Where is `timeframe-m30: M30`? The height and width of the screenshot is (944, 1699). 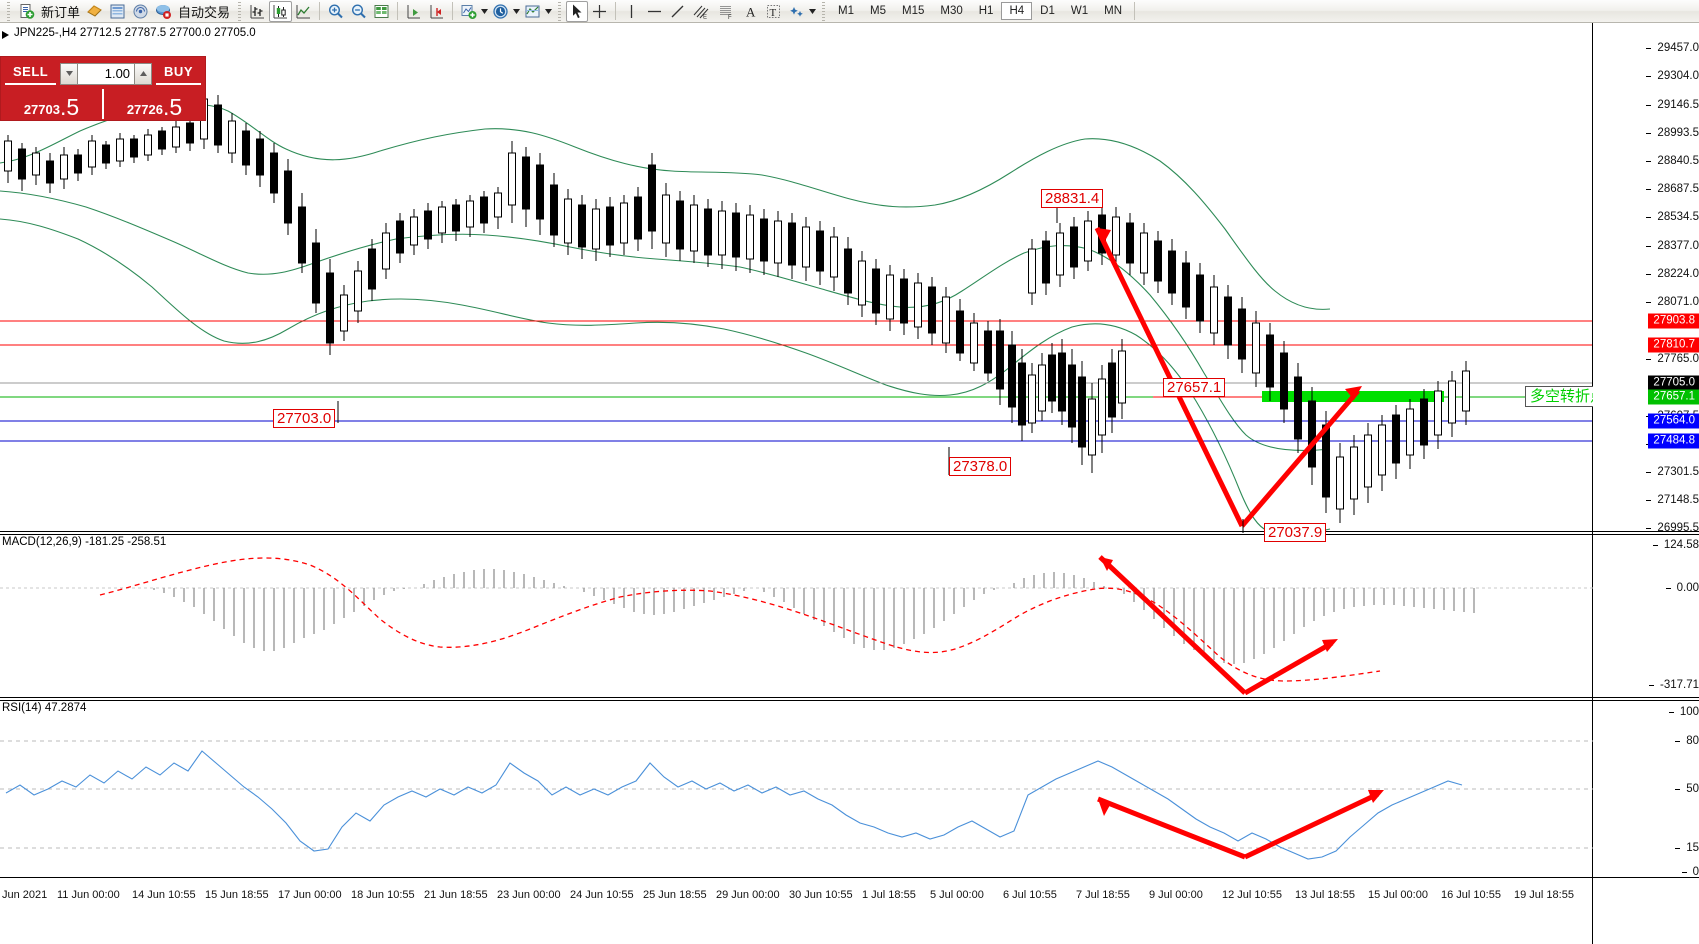 timeframe-m30: M30 is located at coordinates (951, 11).